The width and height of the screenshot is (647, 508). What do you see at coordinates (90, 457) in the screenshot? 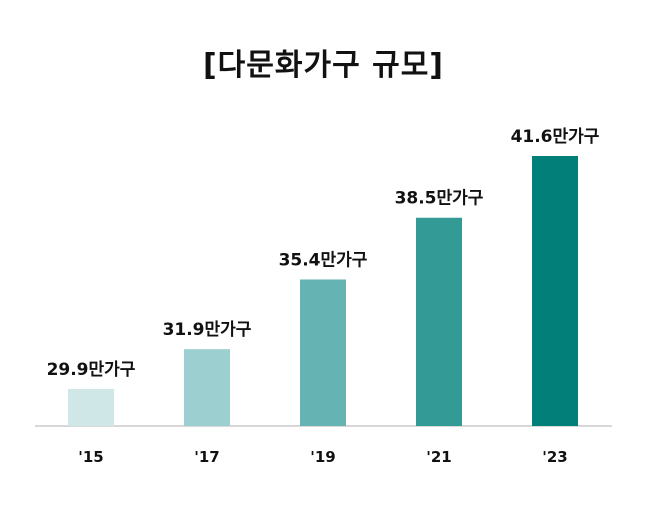
I see `x-tick-label-0: '15` at bounding box center [90, 457].